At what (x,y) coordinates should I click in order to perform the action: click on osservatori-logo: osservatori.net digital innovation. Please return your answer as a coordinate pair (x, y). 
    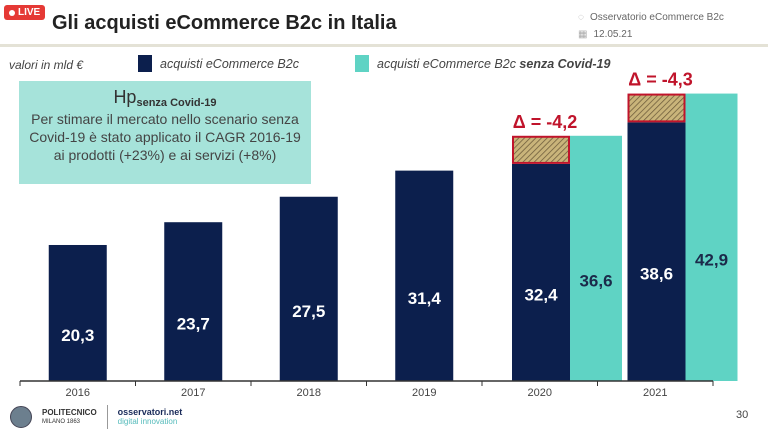
    Looking at the image, I should click on (150, 417).